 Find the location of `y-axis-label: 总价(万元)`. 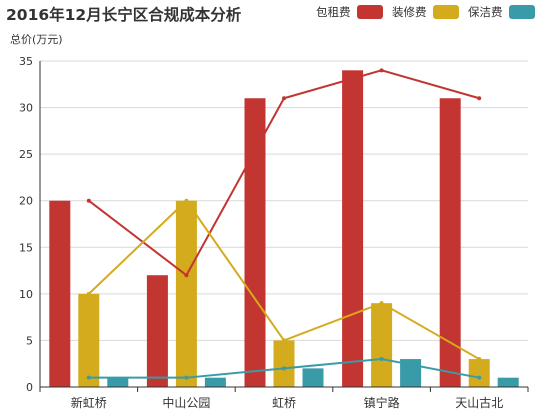

y-axis-label: 总价(万元) is located at coordinates (36, 39).